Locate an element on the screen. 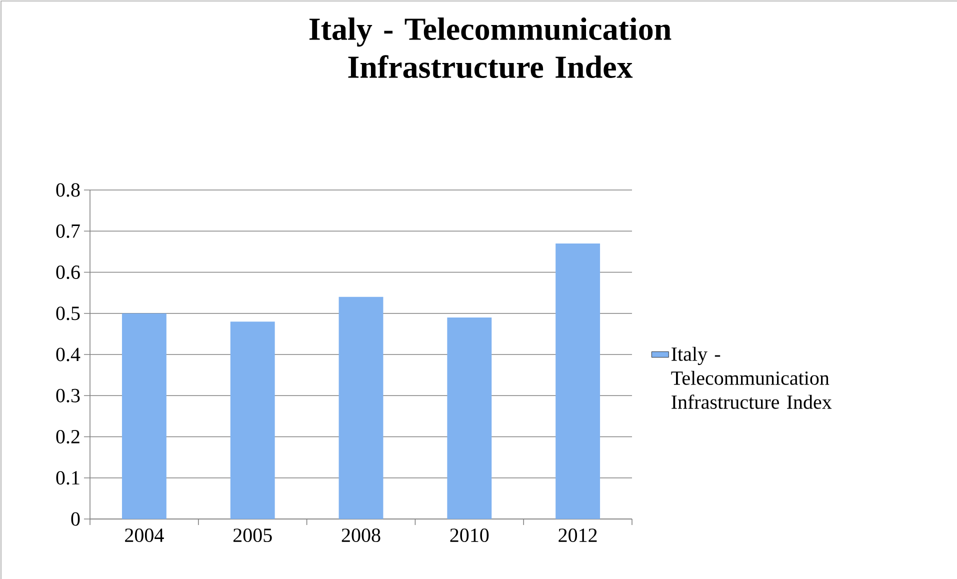  y-tick-label: 0.8 is located at coordinates (68, 190).